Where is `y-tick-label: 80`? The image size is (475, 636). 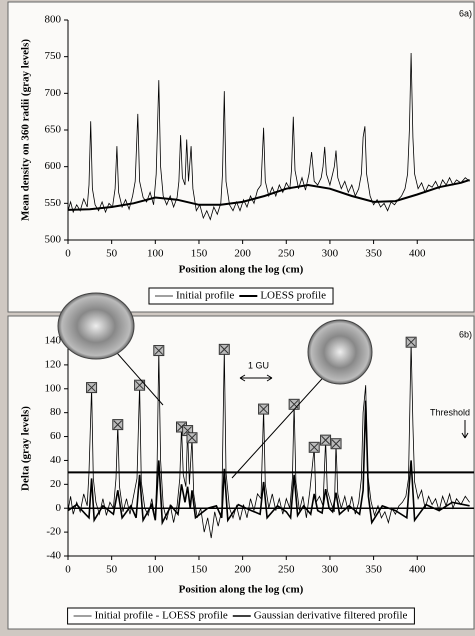 y-tick-label: 80 is located at coordinates (56, 412).